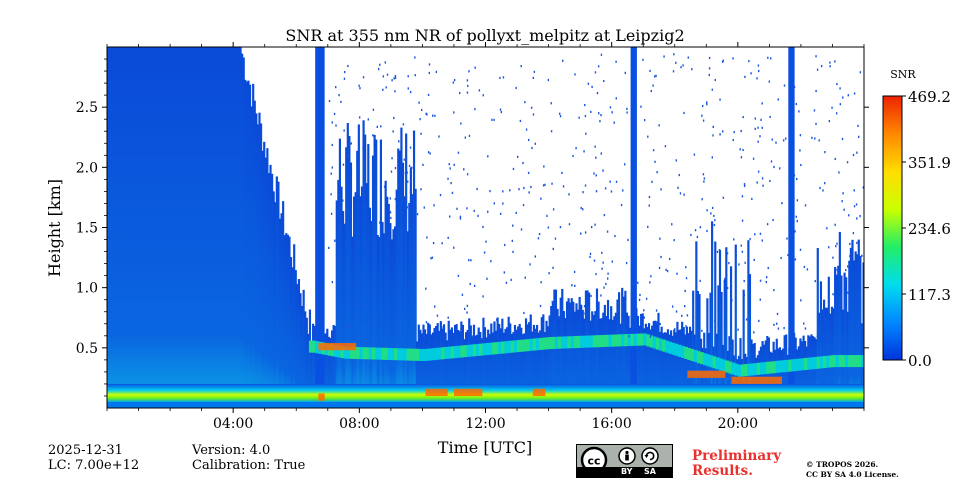  I want to click on y-axis-label: Height [km], so click(54, 228).